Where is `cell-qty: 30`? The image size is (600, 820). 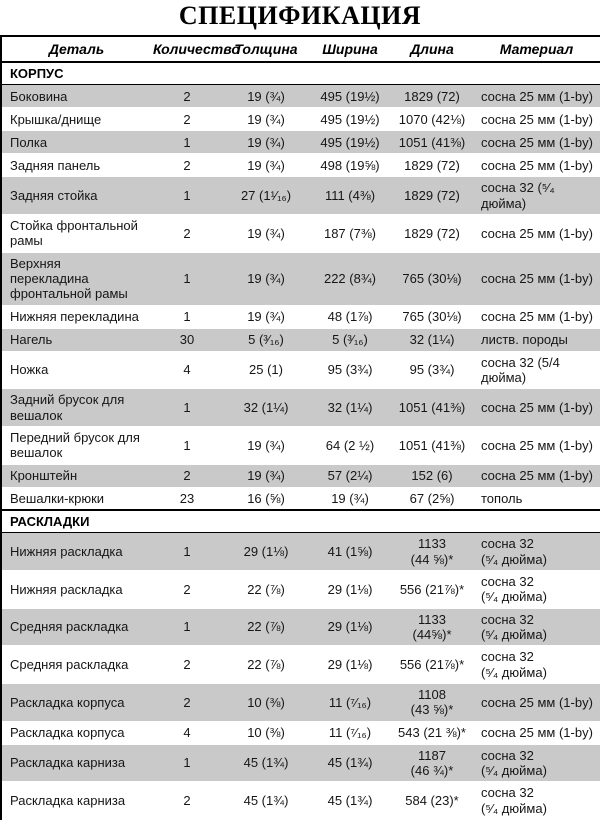
cell-qty: 30 is located at coordinates (187, 340).